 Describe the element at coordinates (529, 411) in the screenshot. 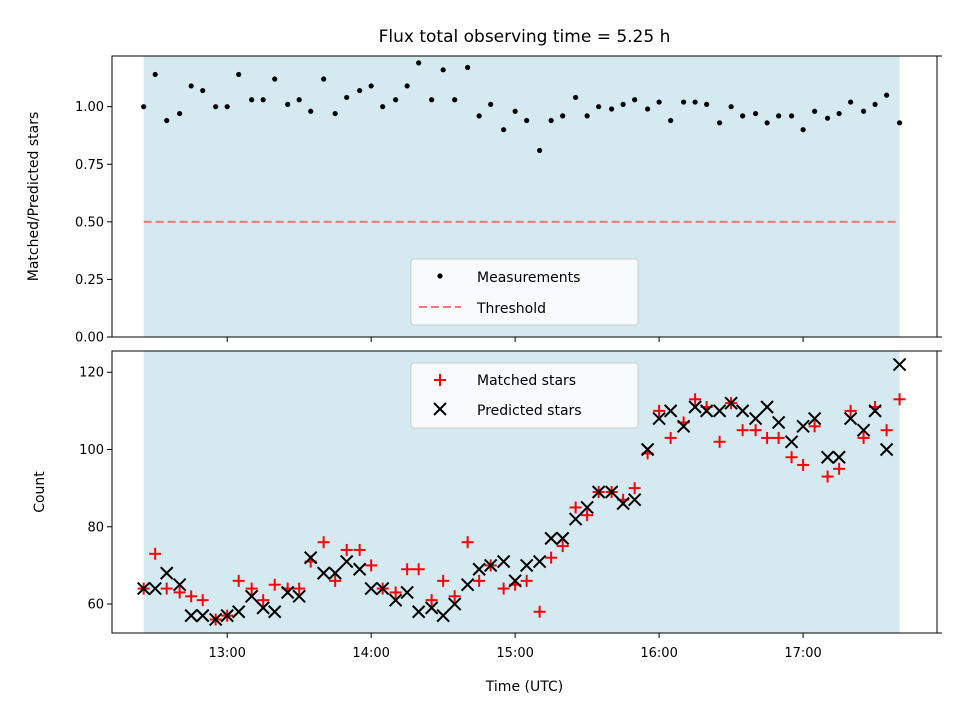

I see `legend-predicted-label: Predicted stars` at that location.